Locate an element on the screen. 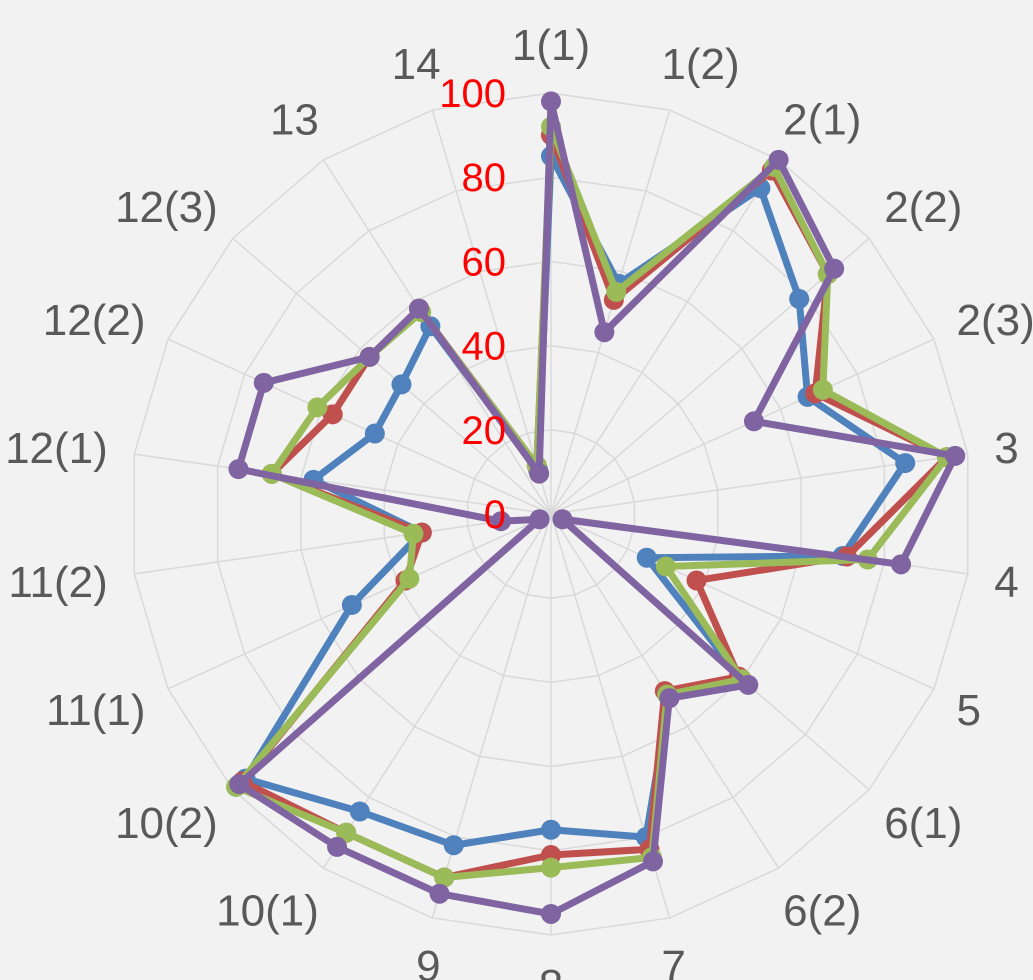 This screenshot has height=980, width=1033. category-label: 1(1) is located at coordinates (551, 45).